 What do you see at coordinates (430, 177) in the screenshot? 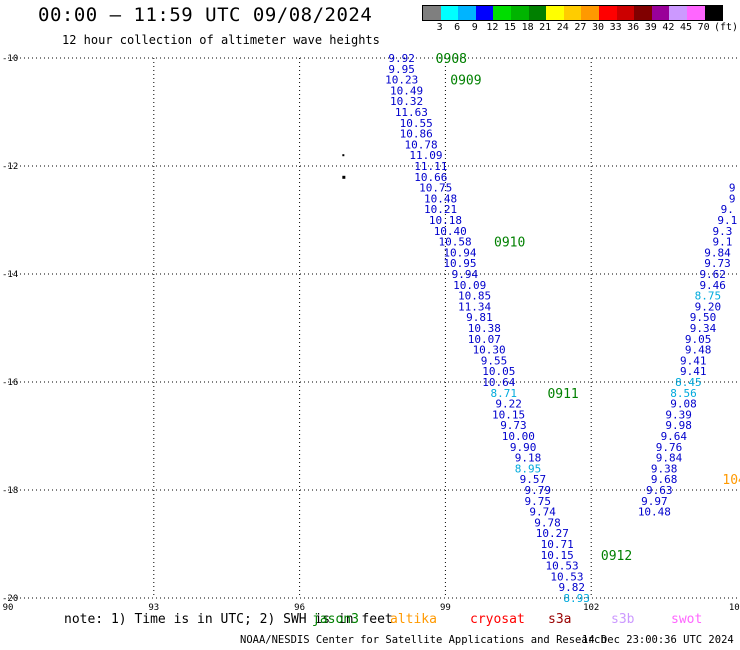
I see `swh-data-label: 10.66` at bounding box center [430, 177].